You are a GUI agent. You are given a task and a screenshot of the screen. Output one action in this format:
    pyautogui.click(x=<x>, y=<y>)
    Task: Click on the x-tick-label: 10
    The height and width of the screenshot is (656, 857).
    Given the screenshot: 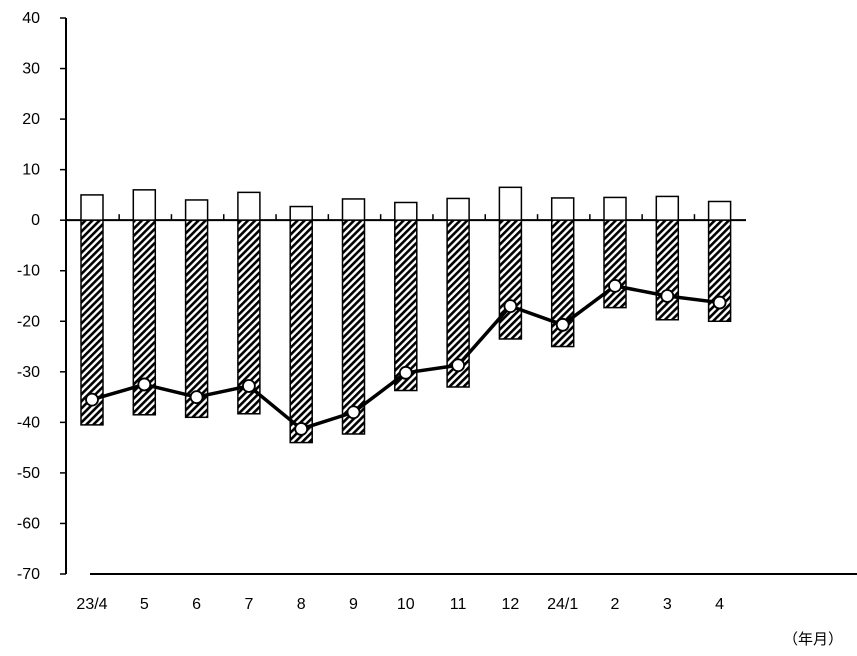 What is the action you would take?
    pyautogui.click(x=406, y=604)
    